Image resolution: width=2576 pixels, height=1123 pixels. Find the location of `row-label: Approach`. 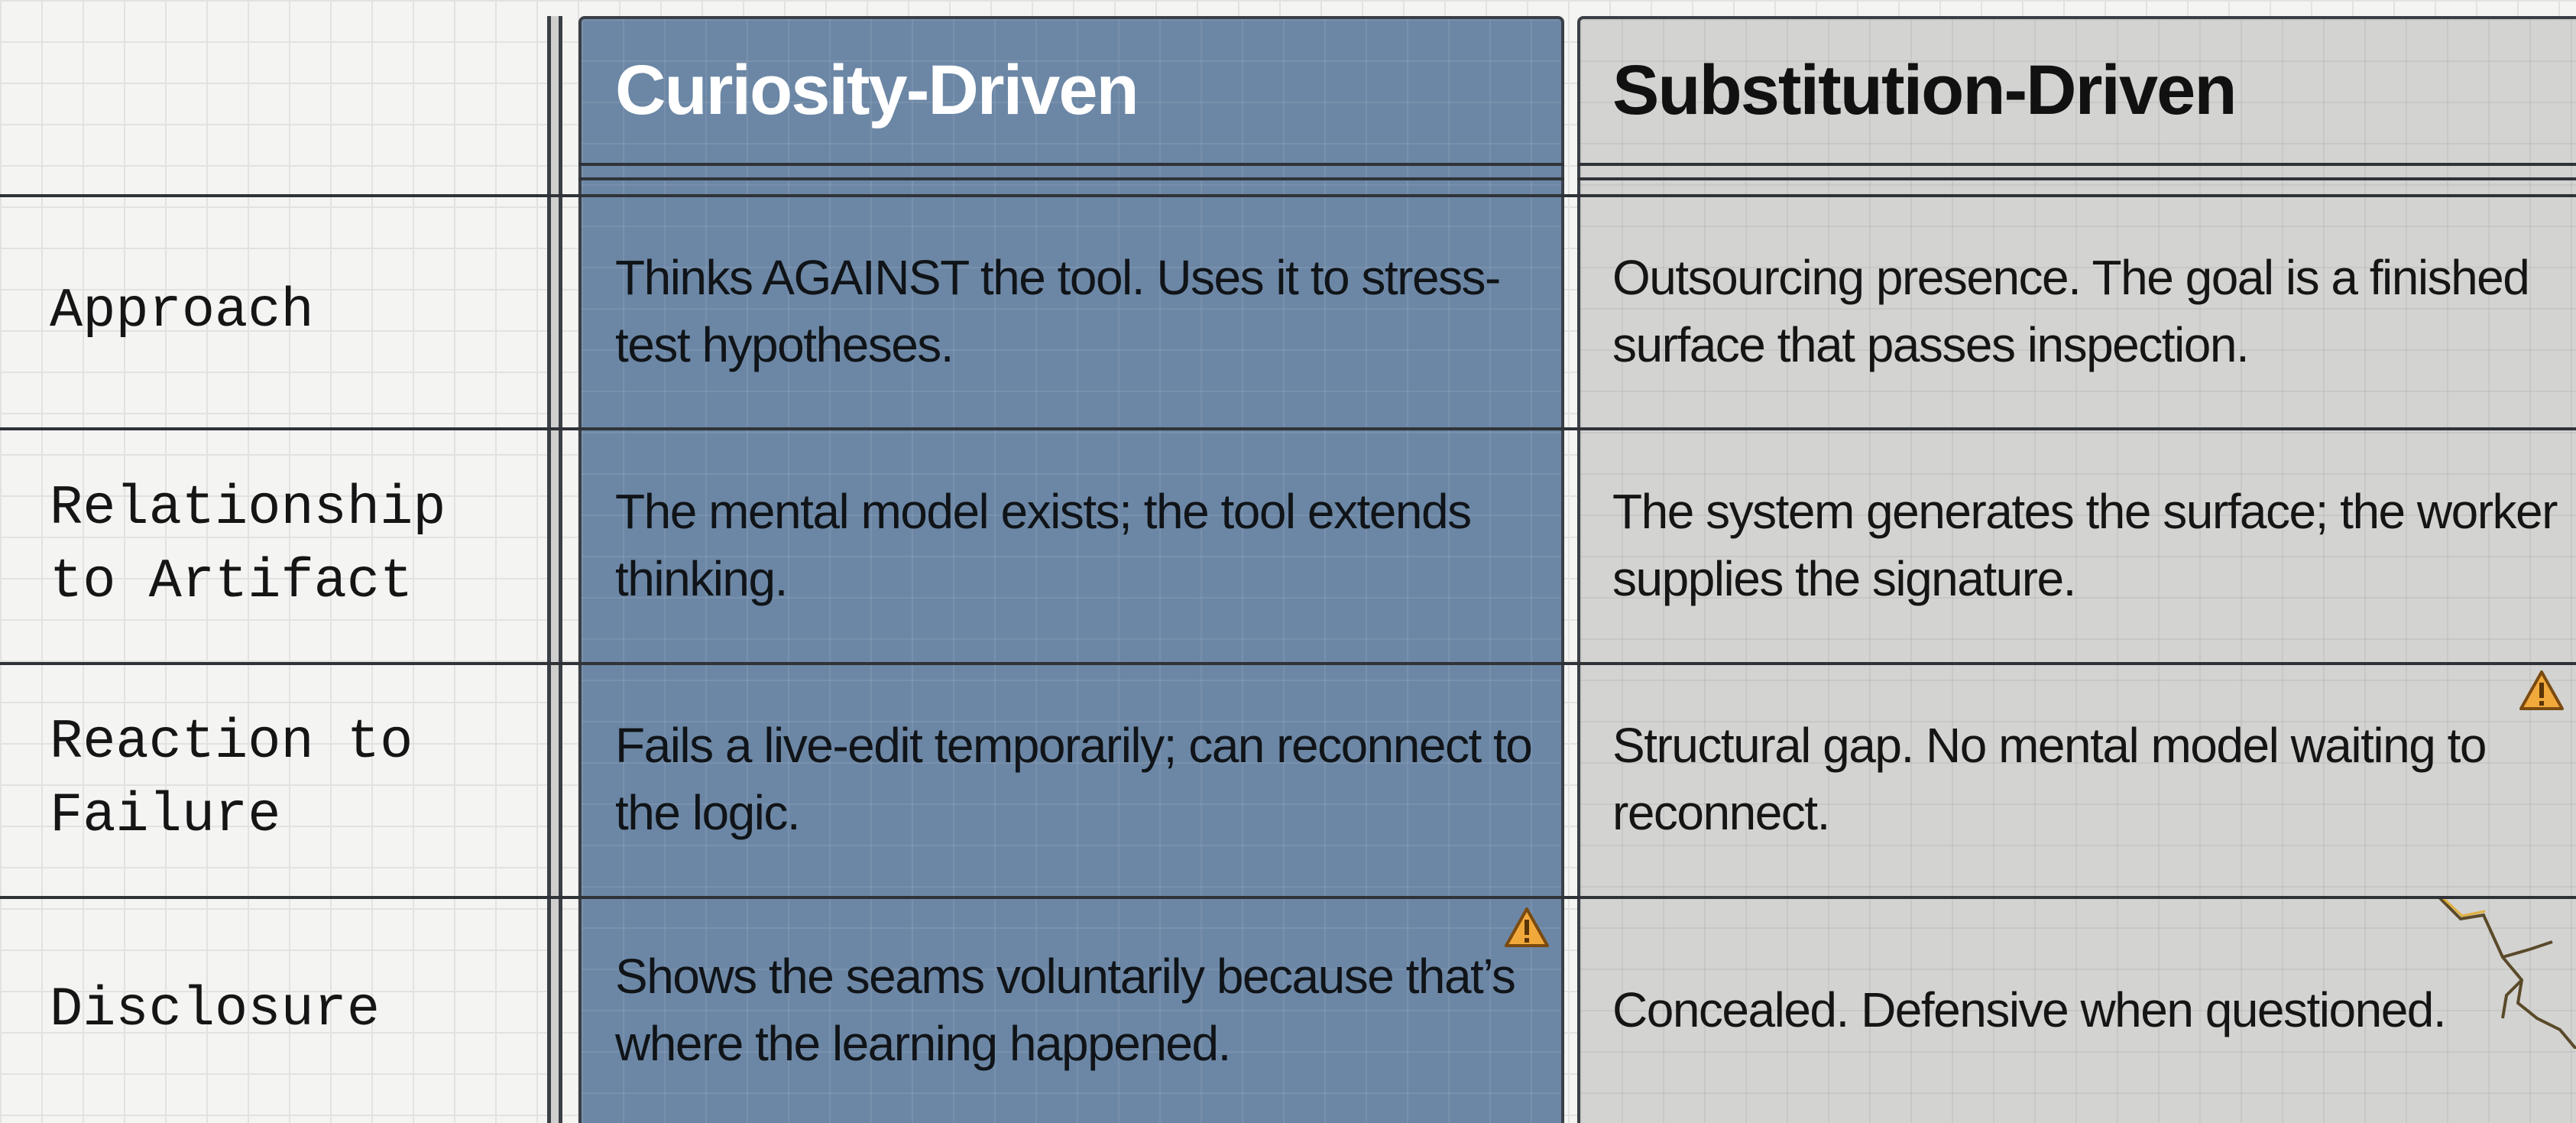

row-label: Approach is located at coordinates (182, 310).